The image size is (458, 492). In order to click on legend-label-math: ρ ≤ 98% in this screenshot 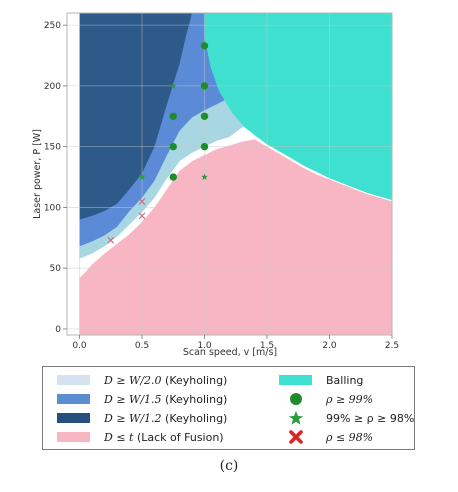, I will do `click(350, 437)`.